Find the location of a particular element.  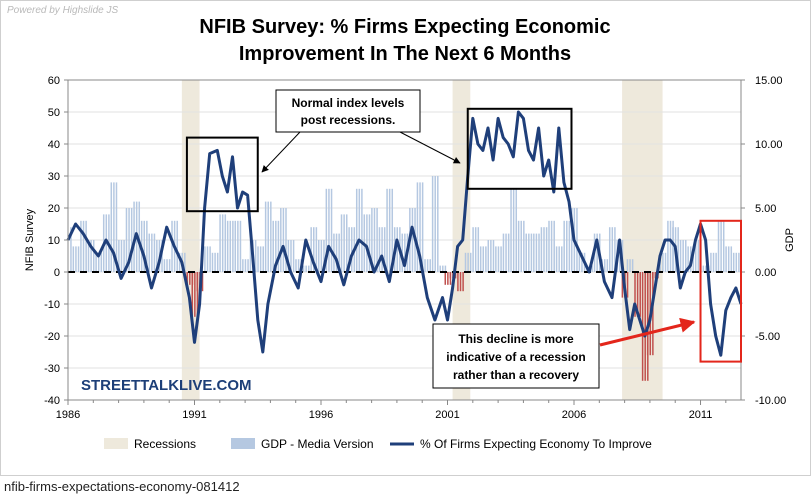

legend-gdp-swatch is located at coordinates (243, 443).